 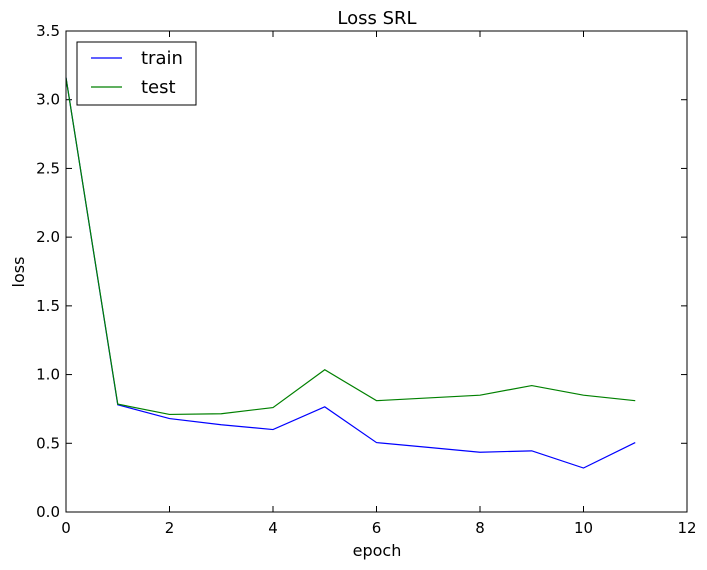 I want to click on legend-box, so click(x=136, y=73).